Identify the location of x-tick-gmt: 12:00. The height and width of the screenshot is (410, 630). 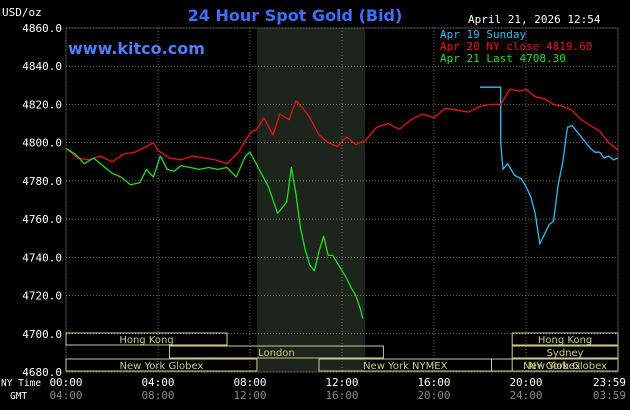
(249, 395).